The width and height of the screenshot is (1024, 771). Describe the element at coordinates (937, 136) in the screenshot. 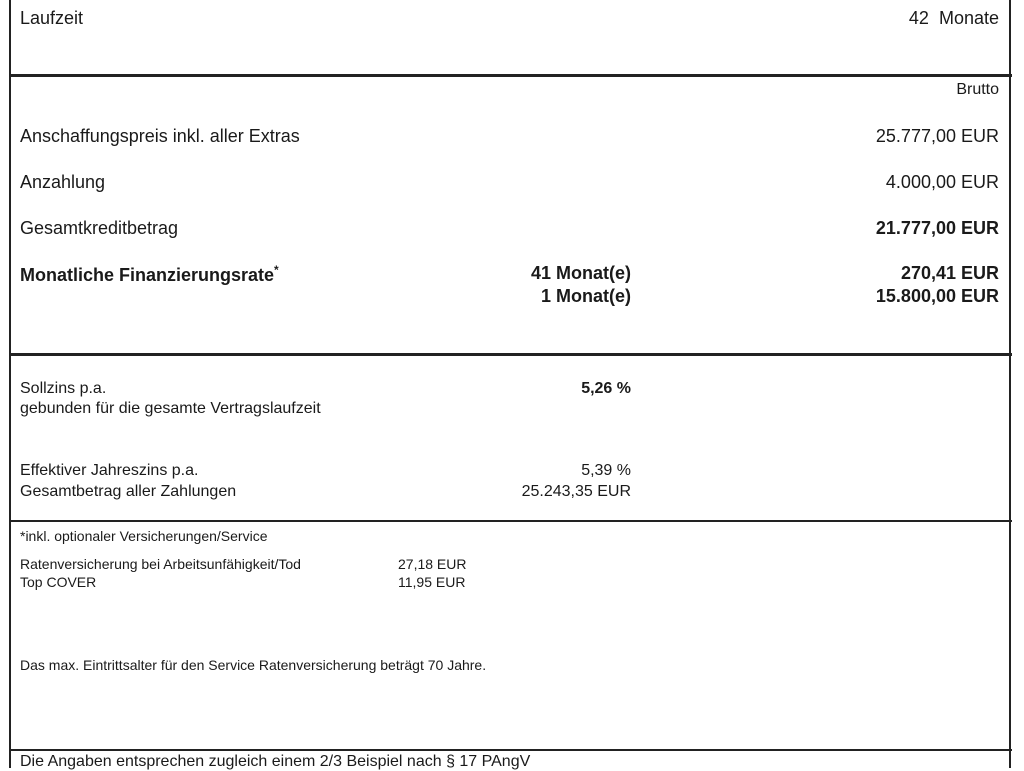

I see `row-value: 25.777,00 EUR` at that location.